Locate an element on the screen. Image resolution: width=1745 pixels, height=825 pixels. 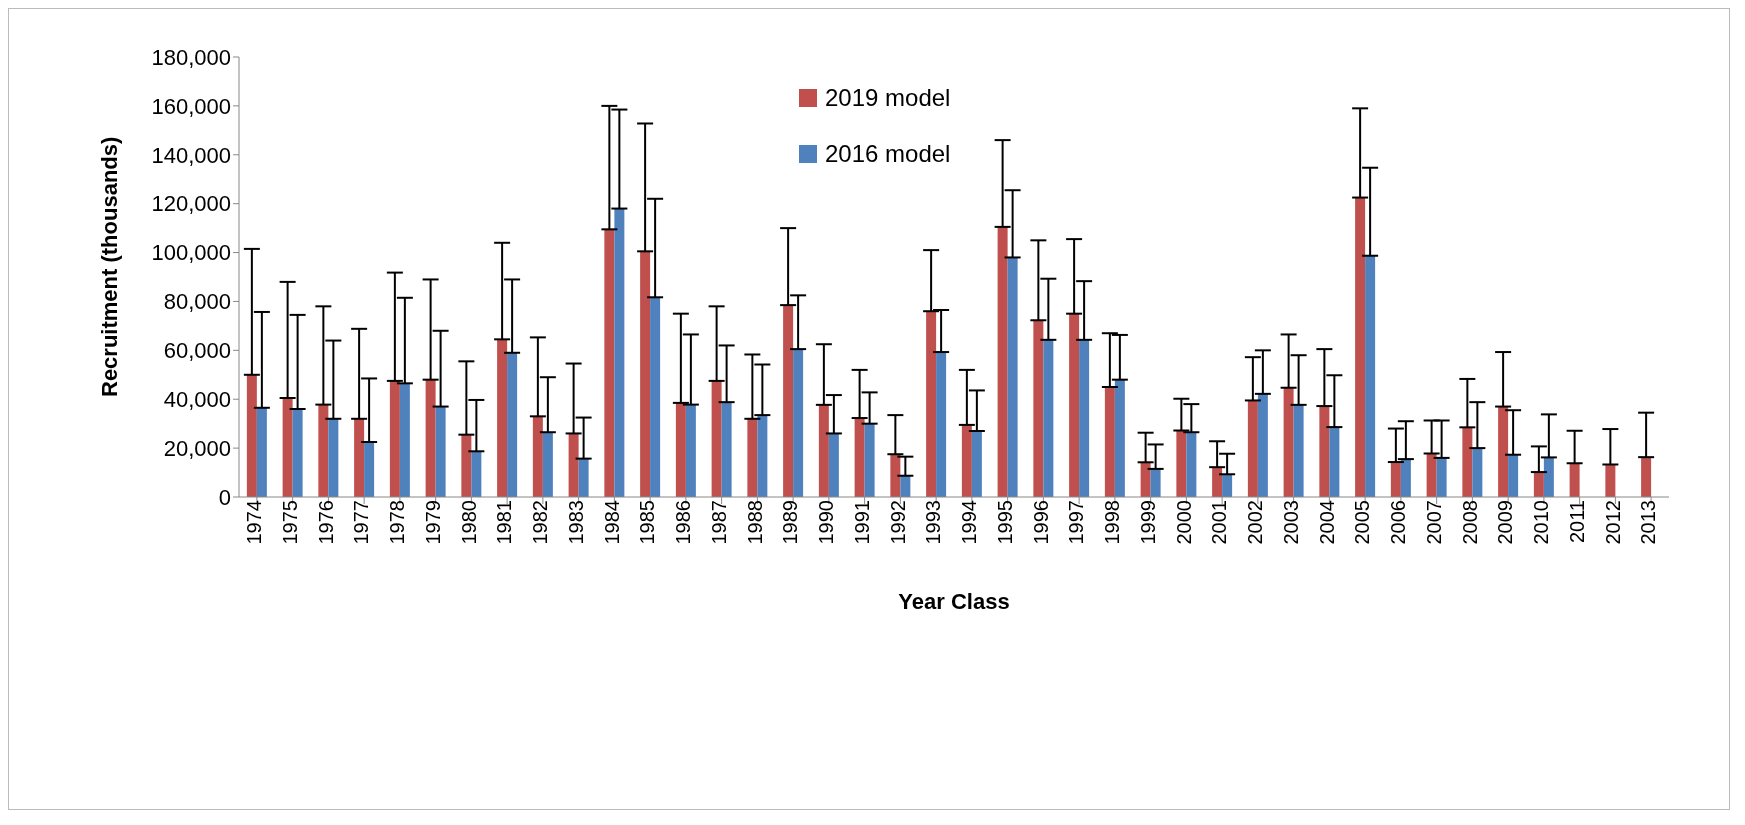
x-tick-label: 1986 is located at coordinates (683, 522).